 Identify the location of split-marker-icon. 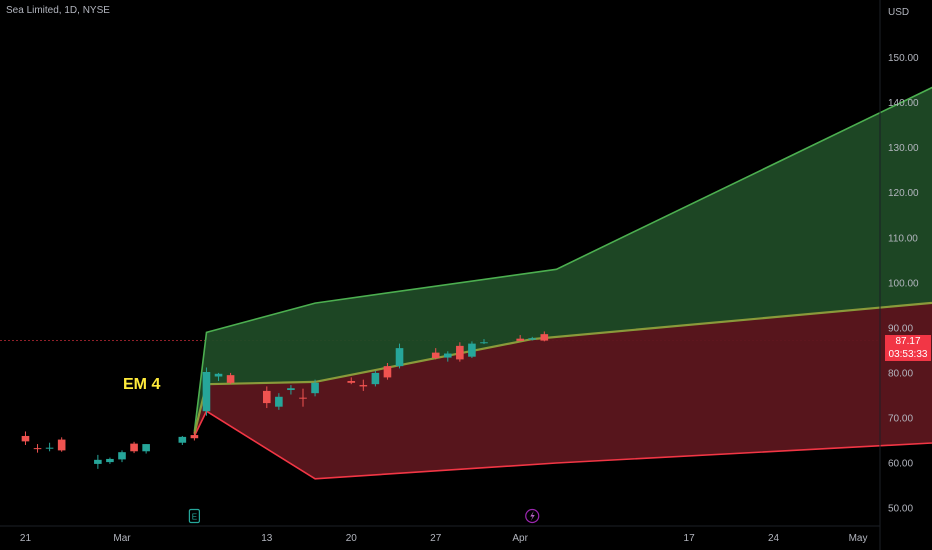
(532, 516).